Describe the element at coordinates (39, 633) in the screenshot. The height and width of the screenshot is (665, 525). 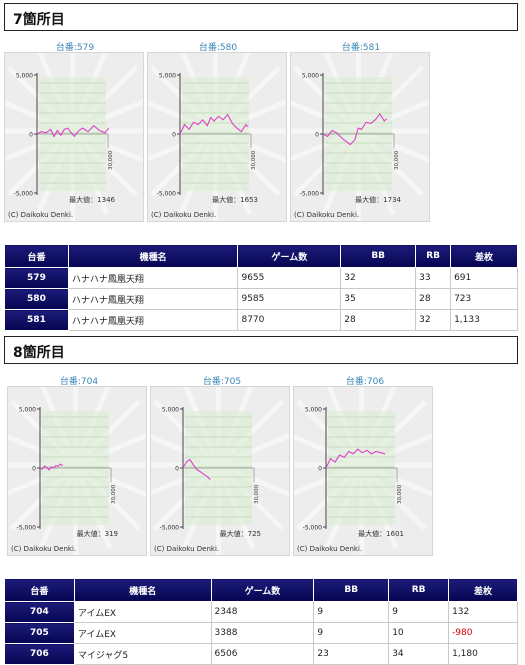
I see `machine-number: 705` at that location.